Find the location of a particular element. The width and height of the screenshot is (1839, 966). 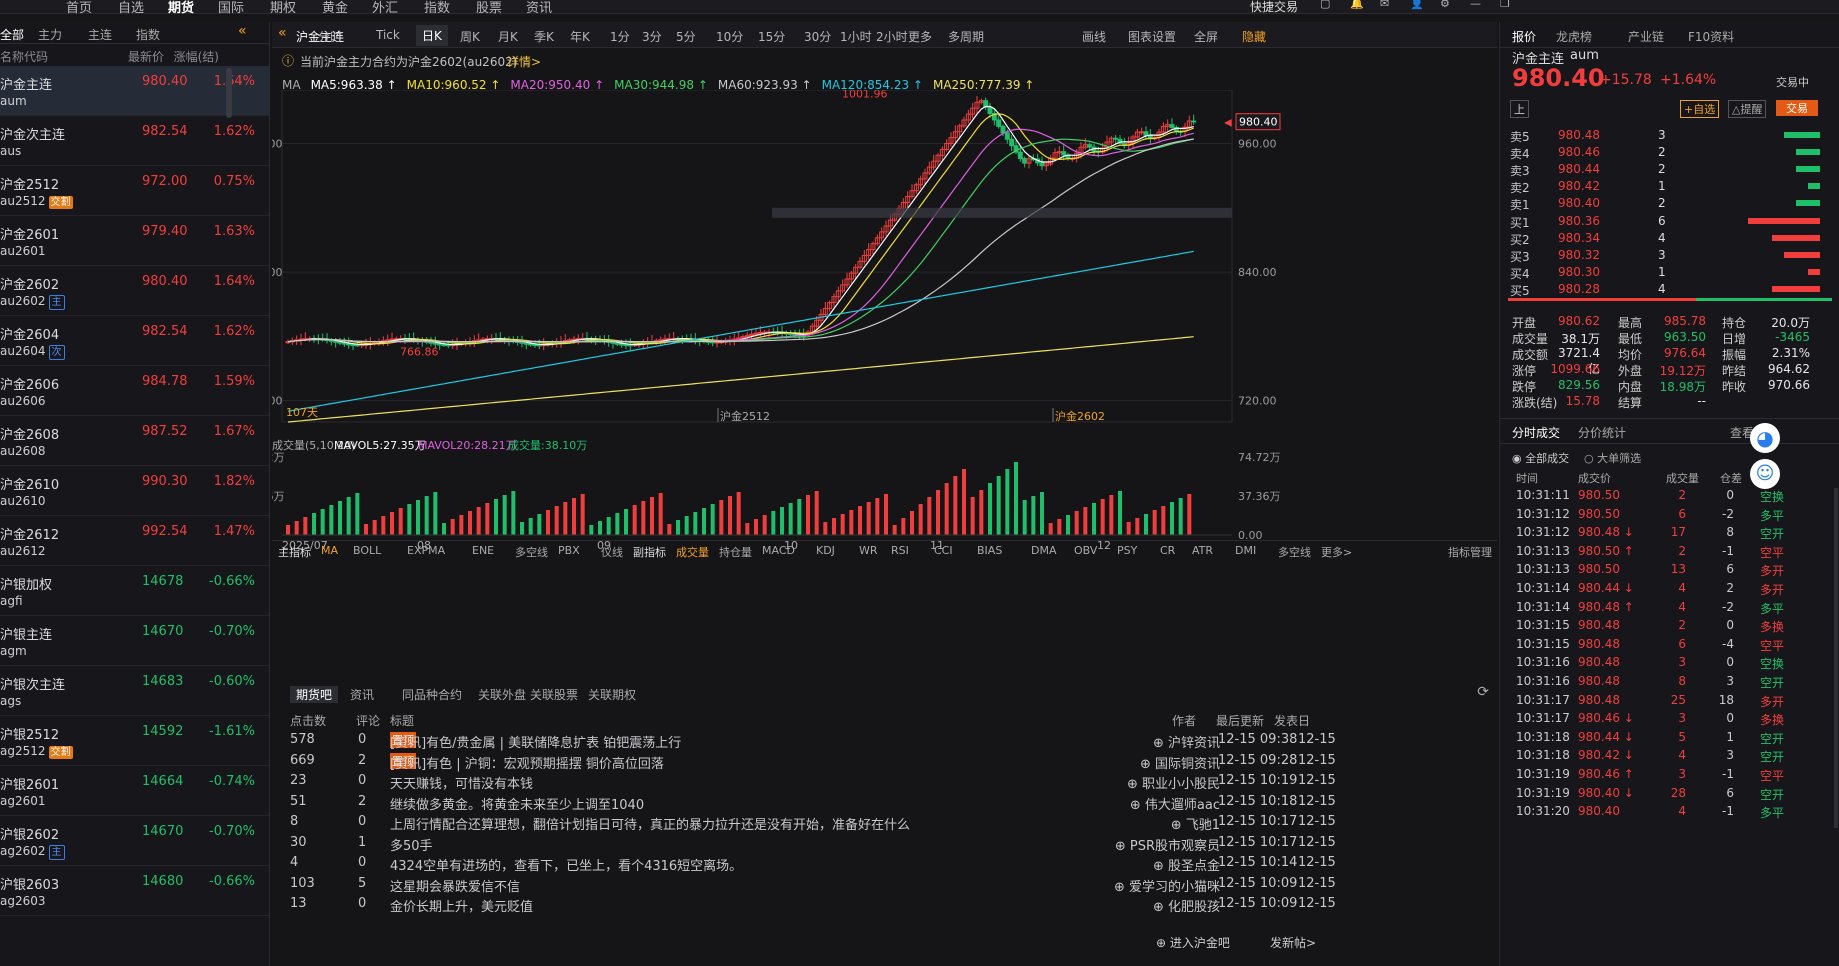

period-12: 30分 is located at coordinates (818, 37).